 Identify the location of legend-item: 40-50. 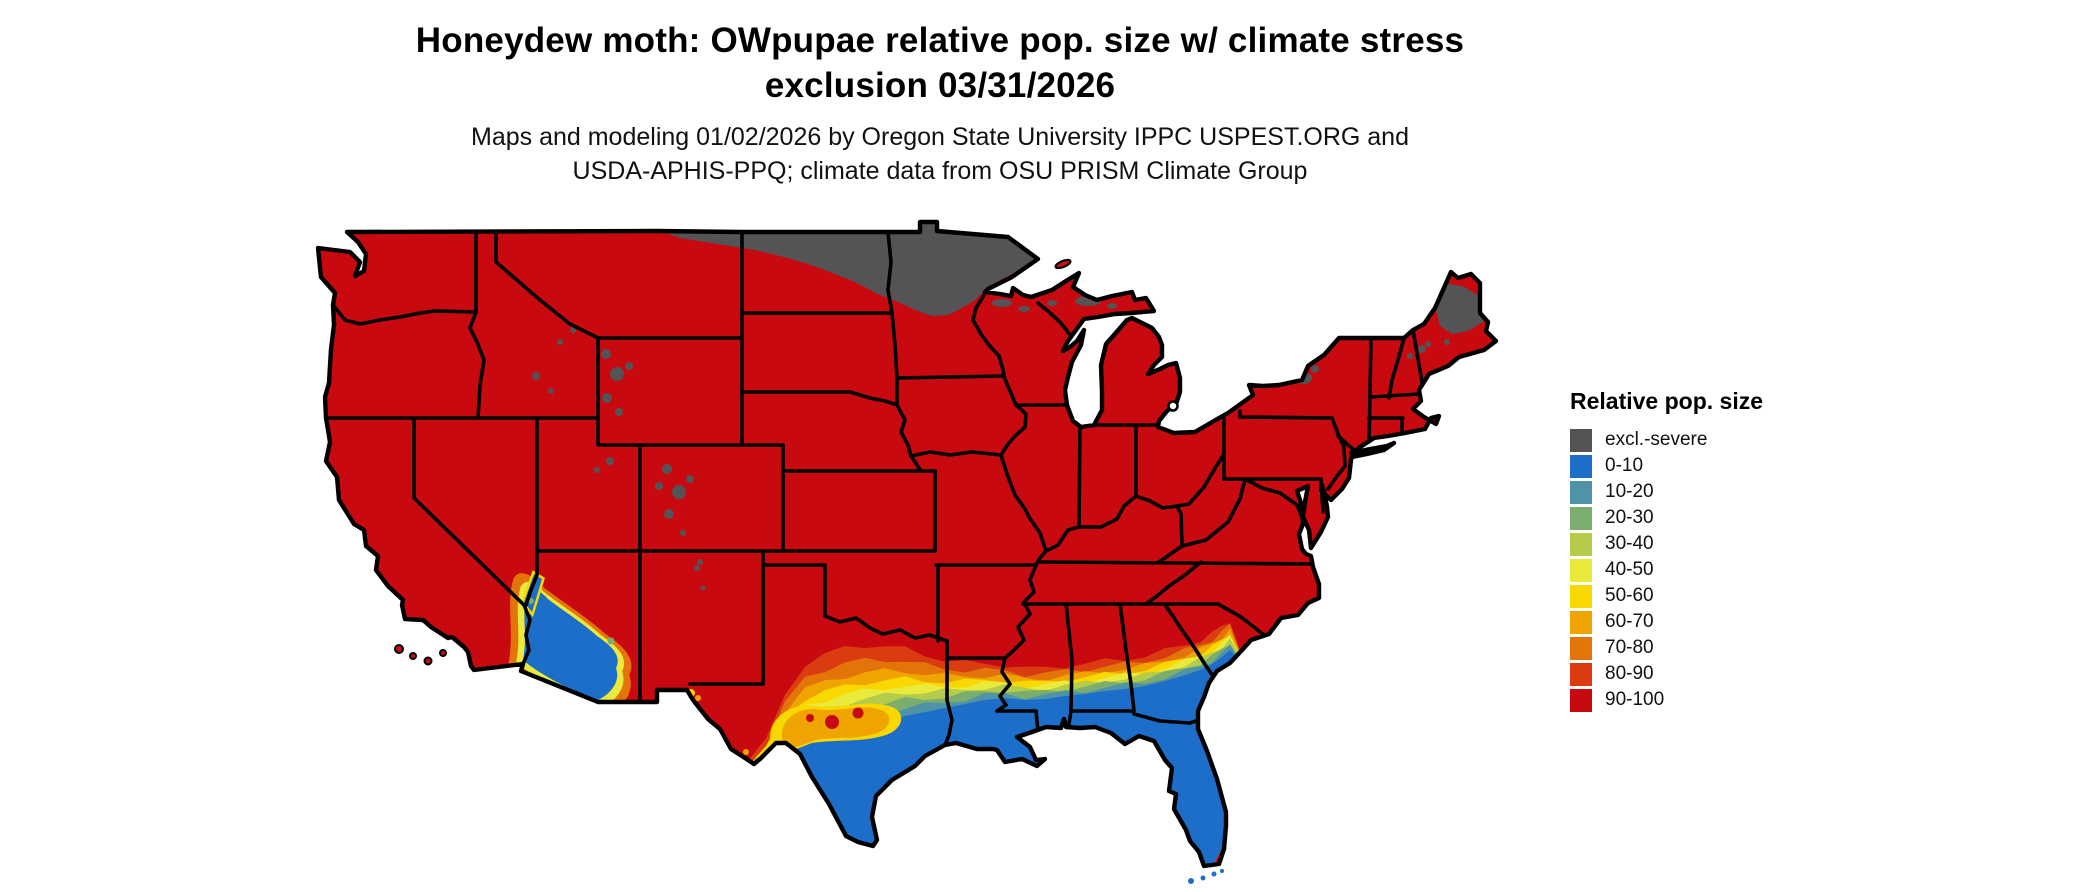
(1700, 570).